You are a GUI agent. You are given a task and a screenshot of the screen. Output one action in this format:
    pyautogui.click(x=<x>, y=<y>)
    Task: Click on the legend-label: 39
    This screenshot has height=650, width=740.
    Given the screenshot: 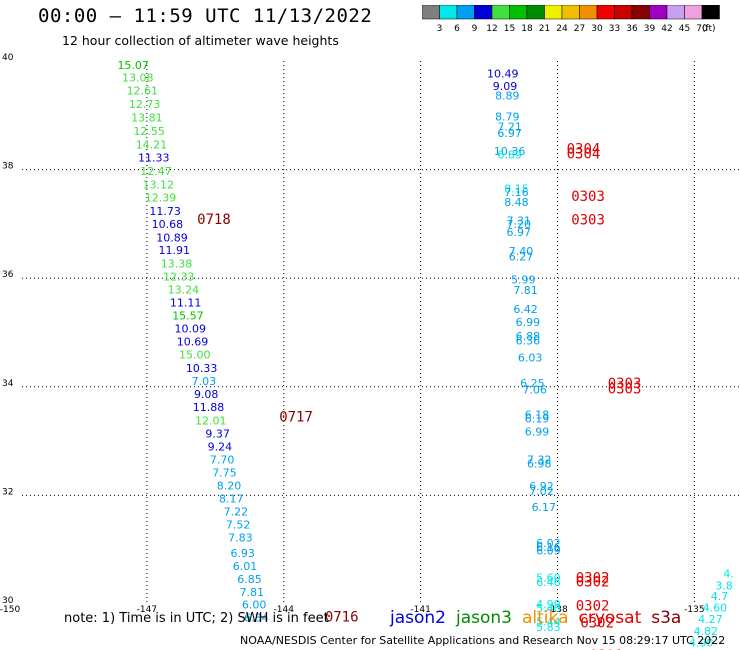 What is the action you would take?
    pyautogui.click(x=650, y=29)
    